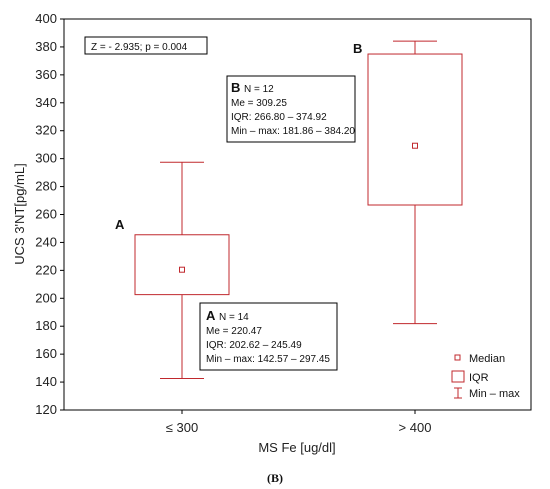 This screenshot has width=550, height=489. I want to click on annotation-box-b, so click(291, 109).